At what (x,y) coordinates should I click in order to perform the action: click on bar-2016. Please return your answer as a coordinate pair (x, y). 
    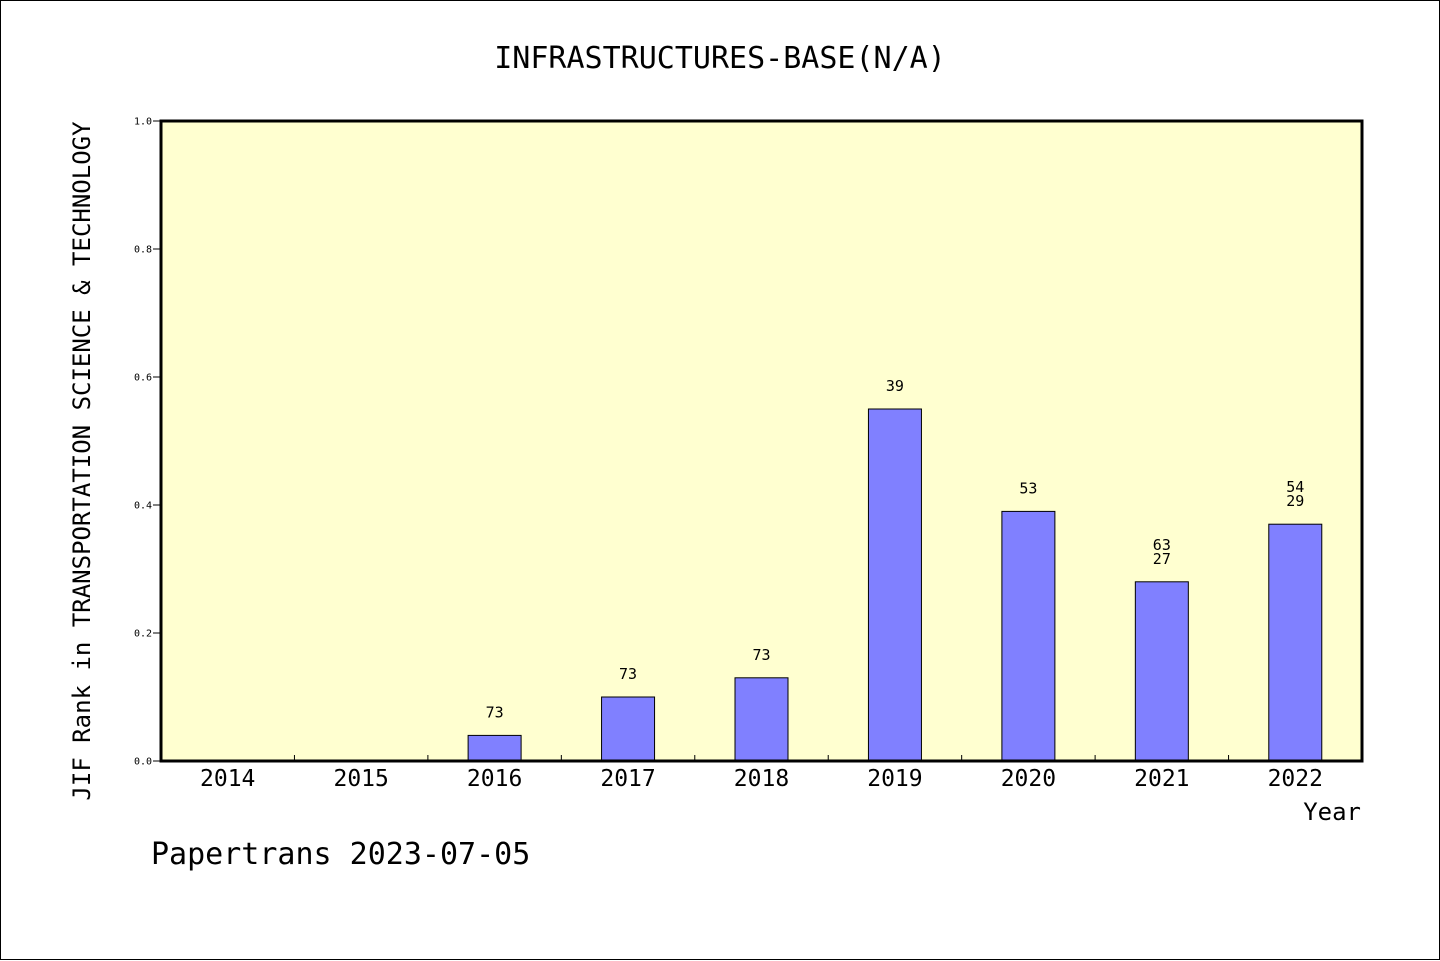
    Looking at the image, I should click on (494, 748).